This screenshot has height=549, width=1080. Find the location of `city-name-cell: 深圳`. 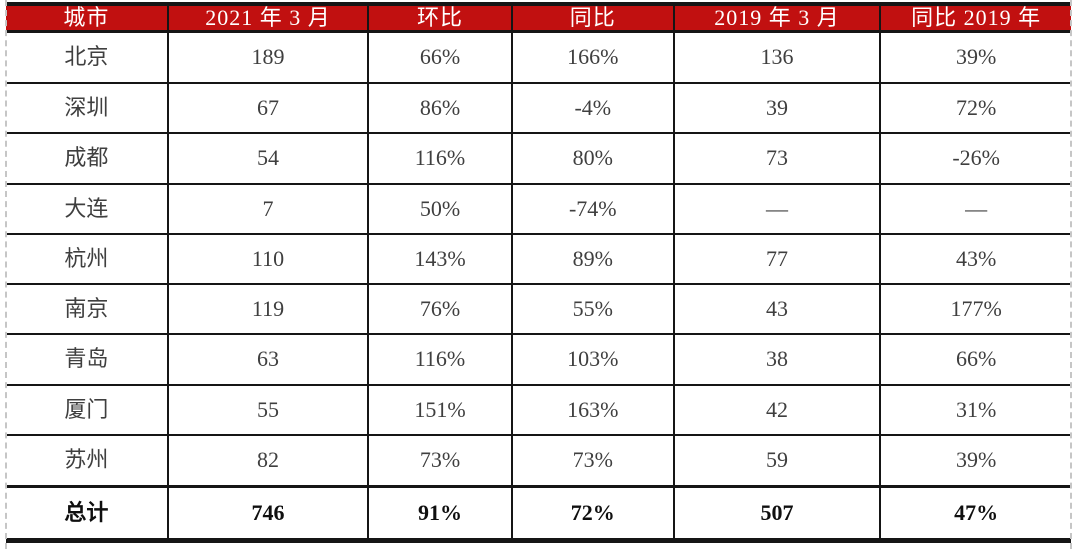

city-name-cell: 深圳 is located at coordinates (87, 107).